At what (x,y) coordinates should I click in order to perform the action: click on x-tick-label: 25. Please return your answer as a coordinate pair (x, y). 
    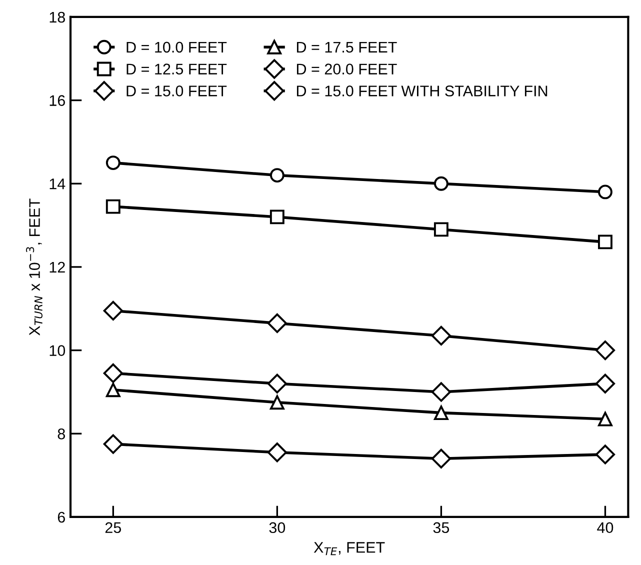
    Looking at the image, I should click on (113, 528).